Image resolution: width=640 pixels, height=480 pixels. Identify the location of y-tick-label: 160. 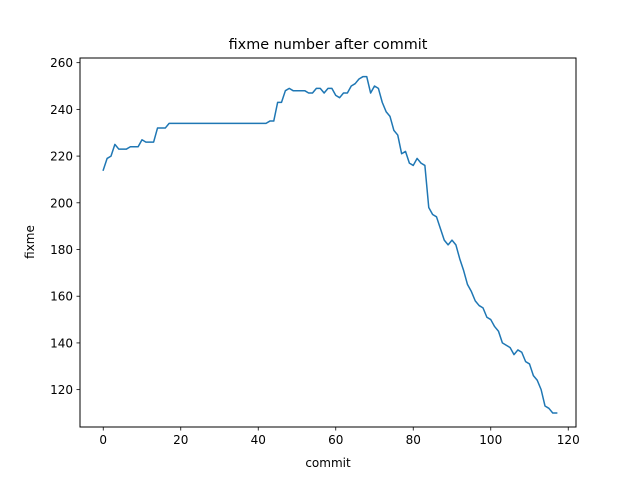
(61, 297).